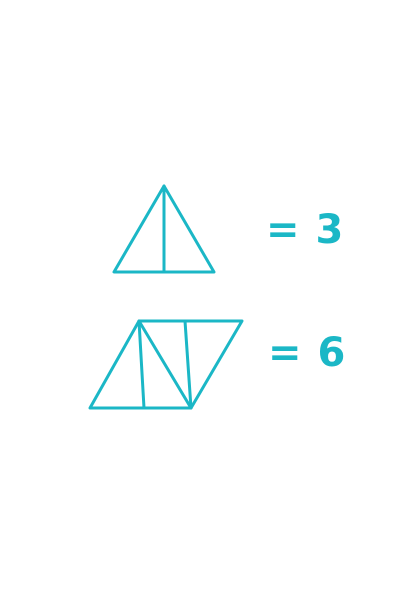 The height and width of the screenshot is (594, 420). I want to click on parallelogram-divider-left, so click(141, 364).